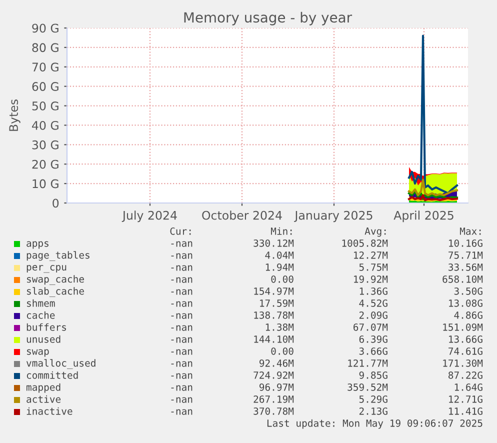 Image resolution: width=497 pixels, height=443 pixels. Describe the element at coordinates (45, 67) in the screenshot. I see `y-tick-label: 70 G` at that location.